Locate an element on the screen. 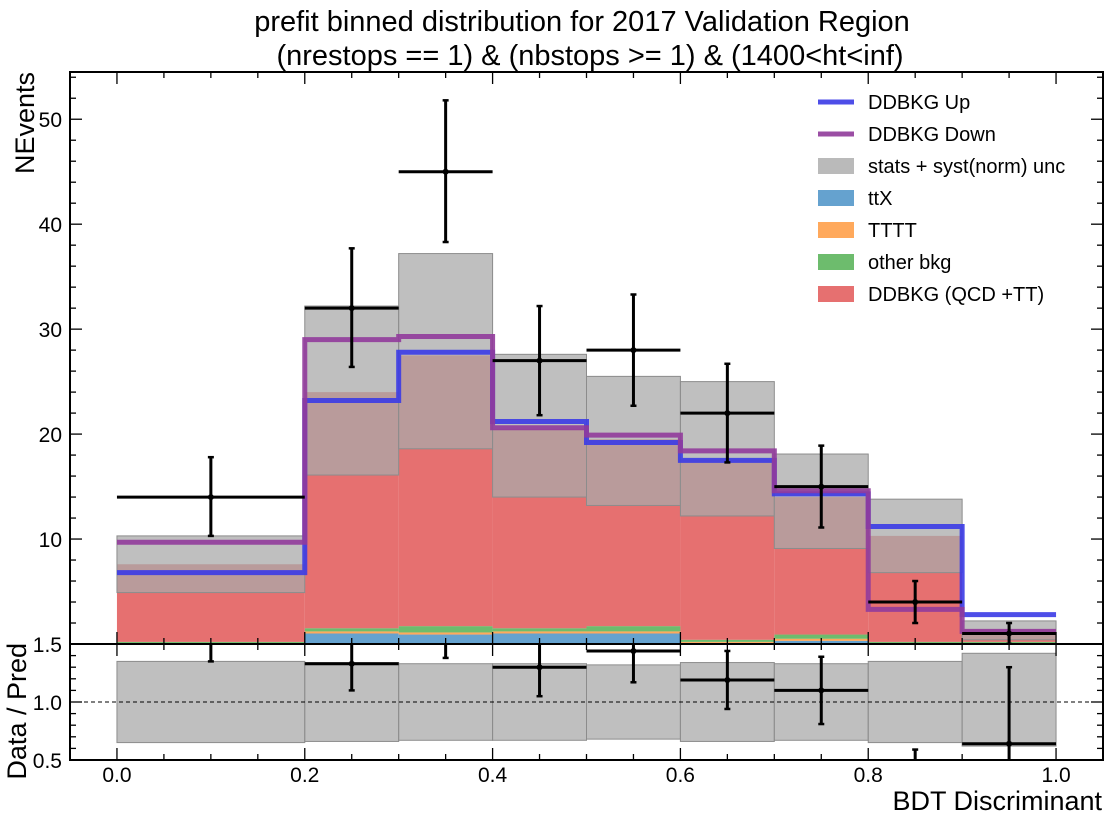 The image size is (1110, 822). y-tick-label-3: 40 is located at coordinates (50, 225).